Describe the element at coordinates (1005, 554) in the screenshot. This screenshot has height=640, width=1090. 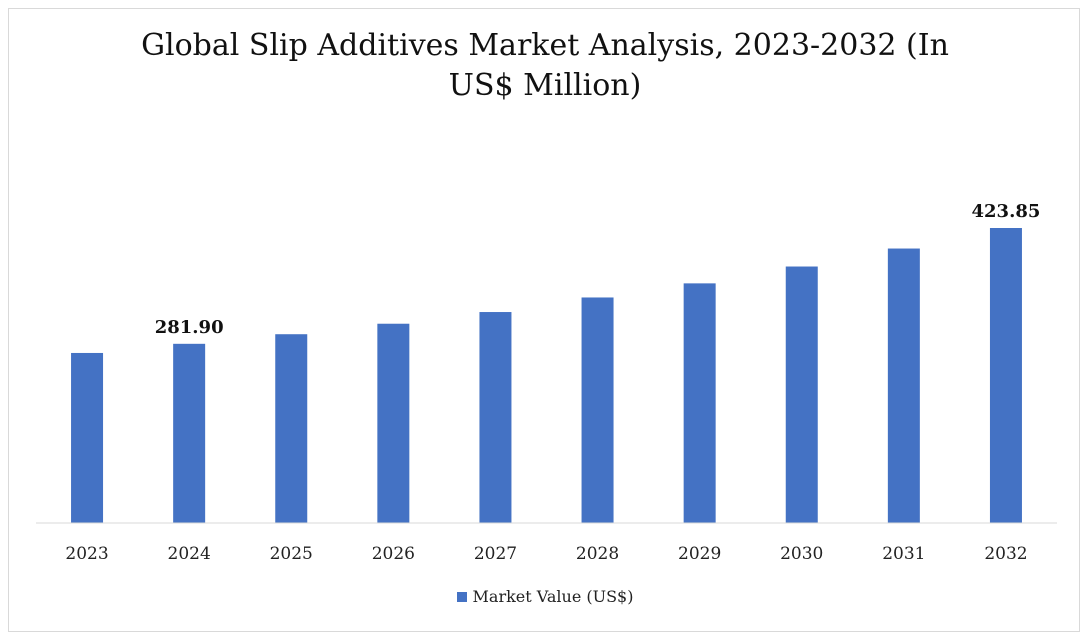
I see `x-tick-label-2032: 2032` at that location.